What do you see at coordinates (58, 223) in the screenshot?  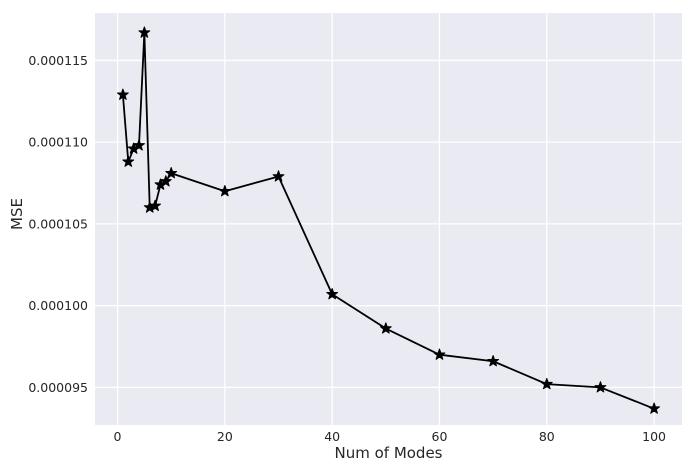 I see `y-tick-label: 0.000105` at bounding box center [58, 223].